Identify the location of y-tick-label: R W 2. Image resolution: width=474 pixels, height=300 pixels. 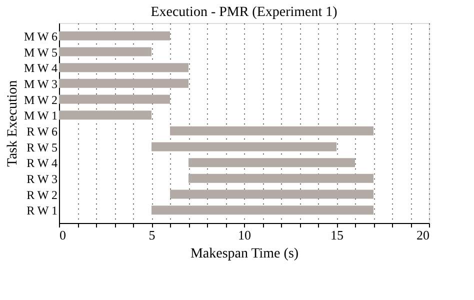
(42, 195).